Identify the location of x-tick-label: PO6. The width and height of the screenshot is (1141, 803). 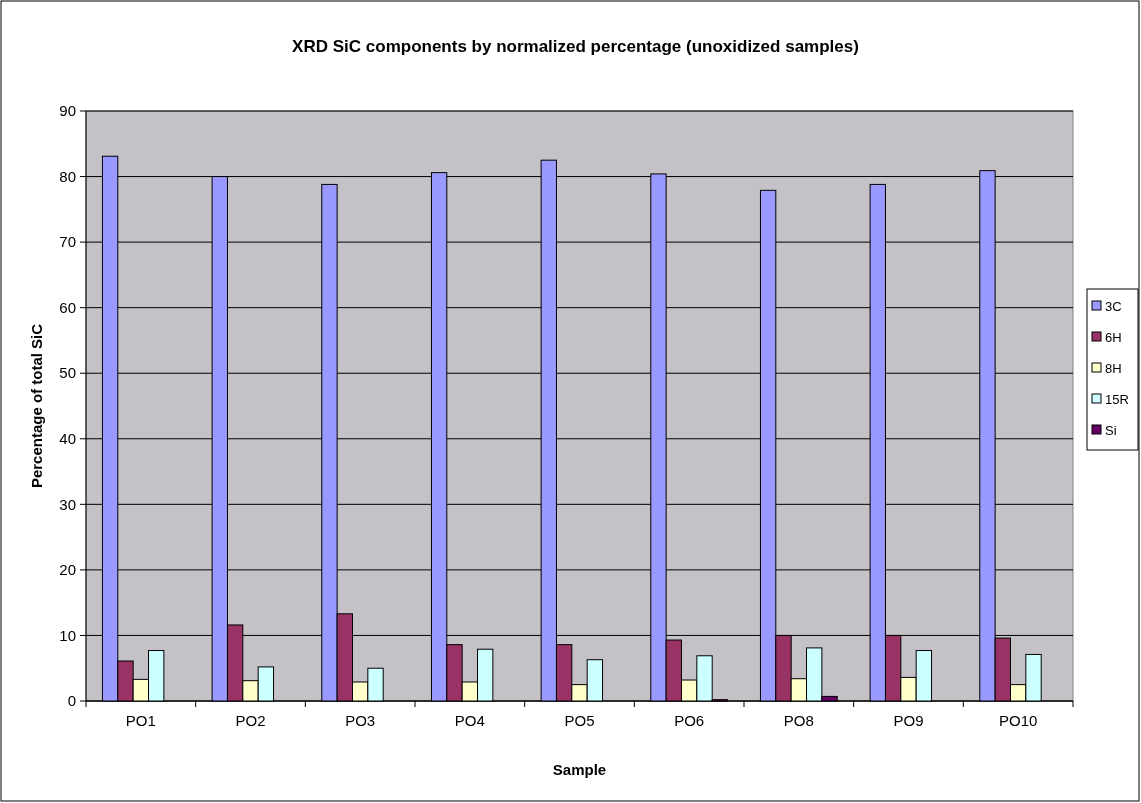
(689, 720).